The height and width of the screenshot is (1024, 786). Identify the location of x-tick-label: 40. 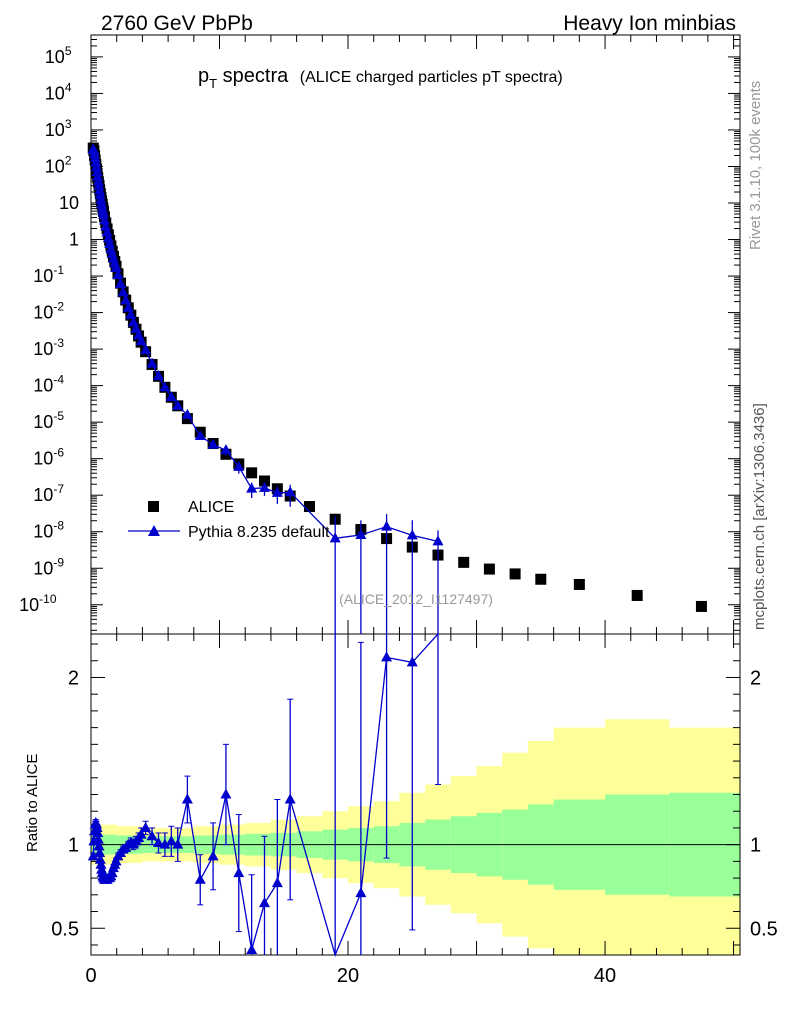
(605, 976).